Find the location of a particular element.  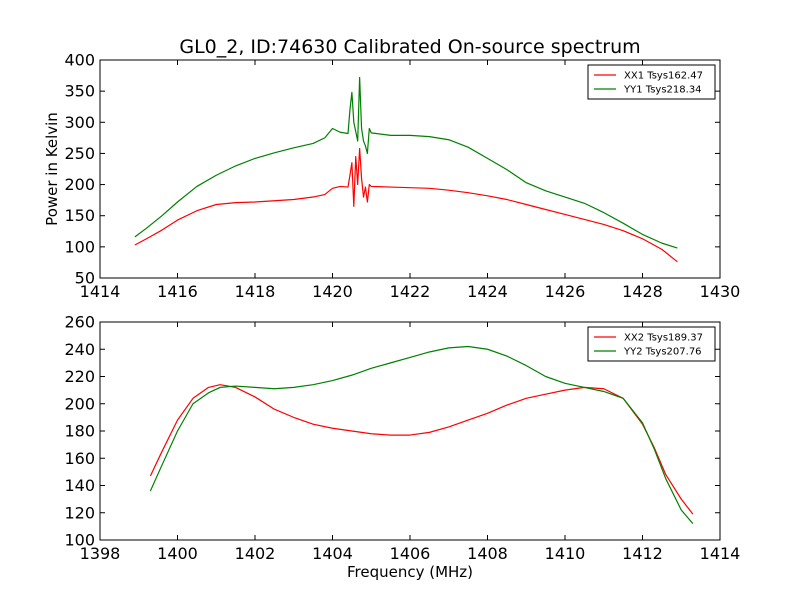

x-tick-label: 1406 is located at coordinates (410, 553).